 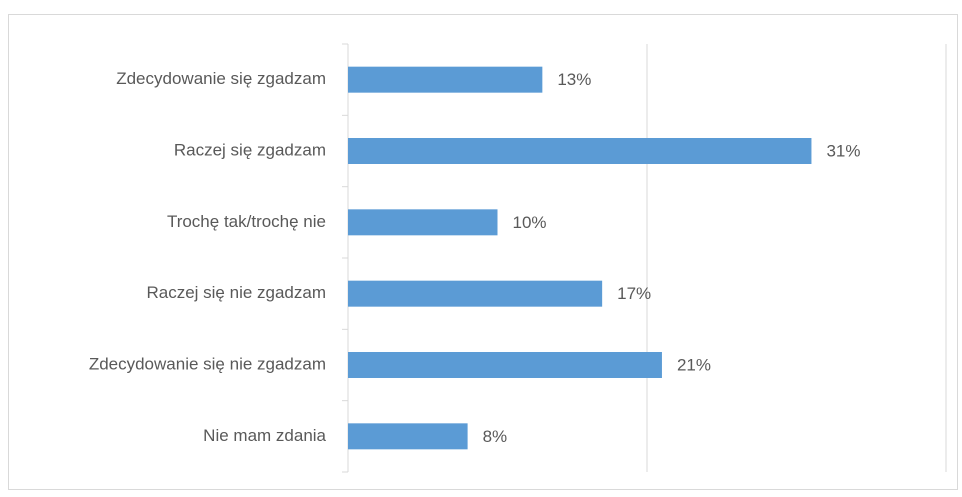 I want to click on data-label: 17%, so click(x=634, y=293).